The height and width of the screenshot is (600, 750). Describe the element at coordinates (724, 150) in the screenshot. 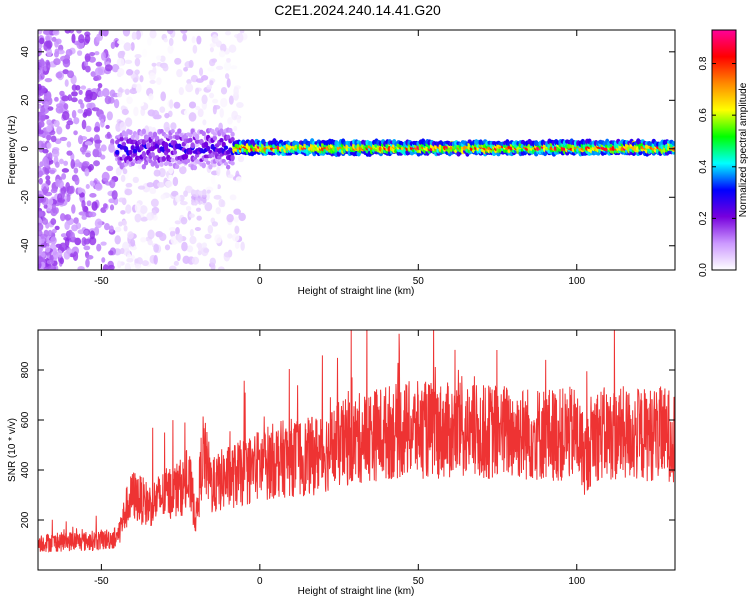

I see `colorbar-gradient` at that location.